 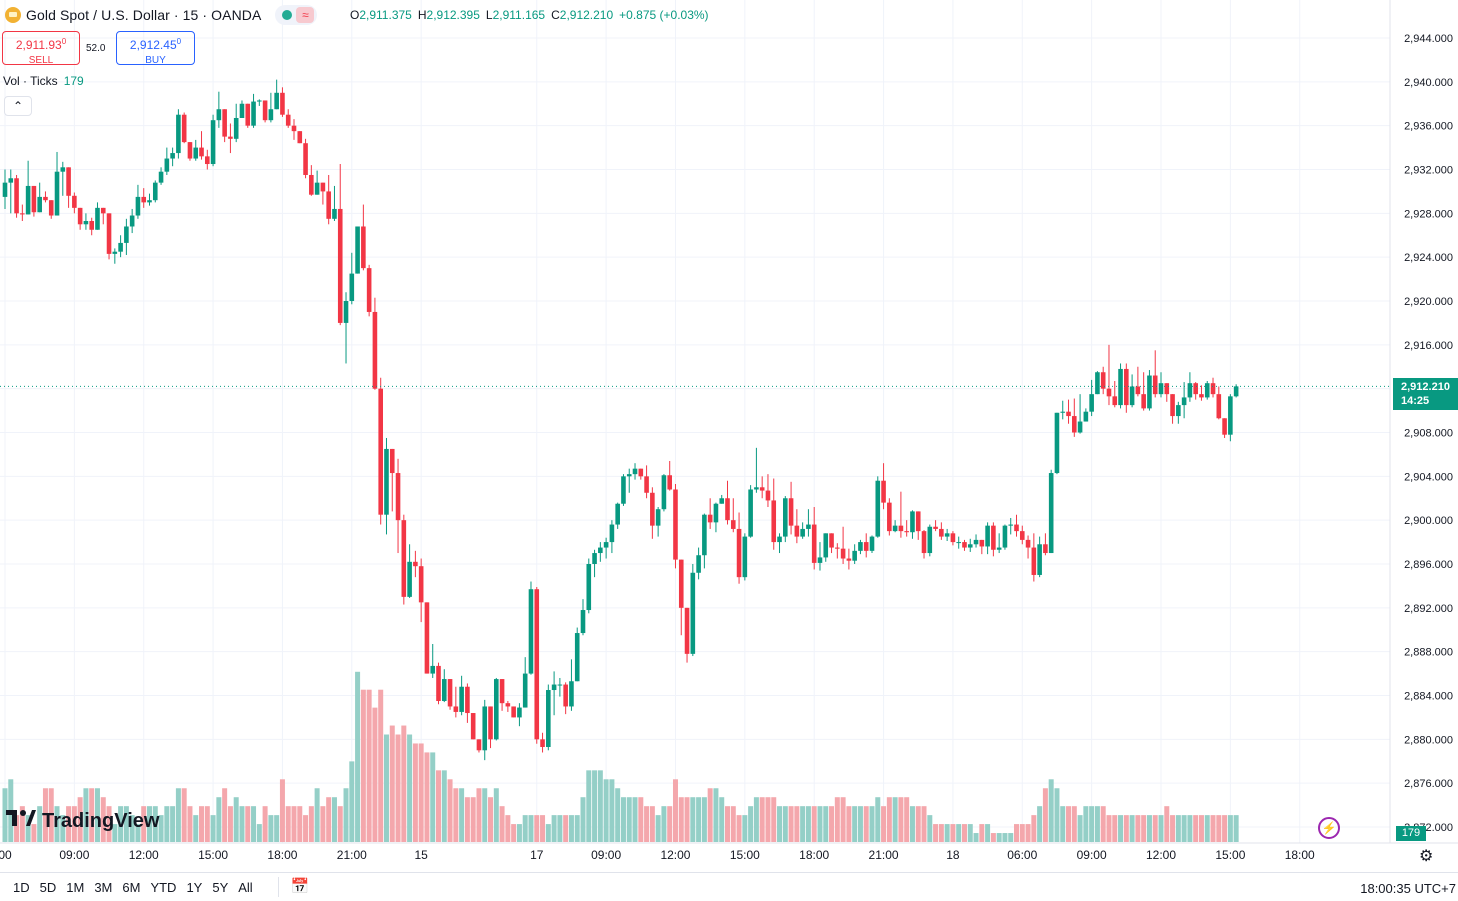 What do you see at coordinates (41, 60) in the screenshot?
I see `sell-label: SELL` at bounding box center [41, 60].